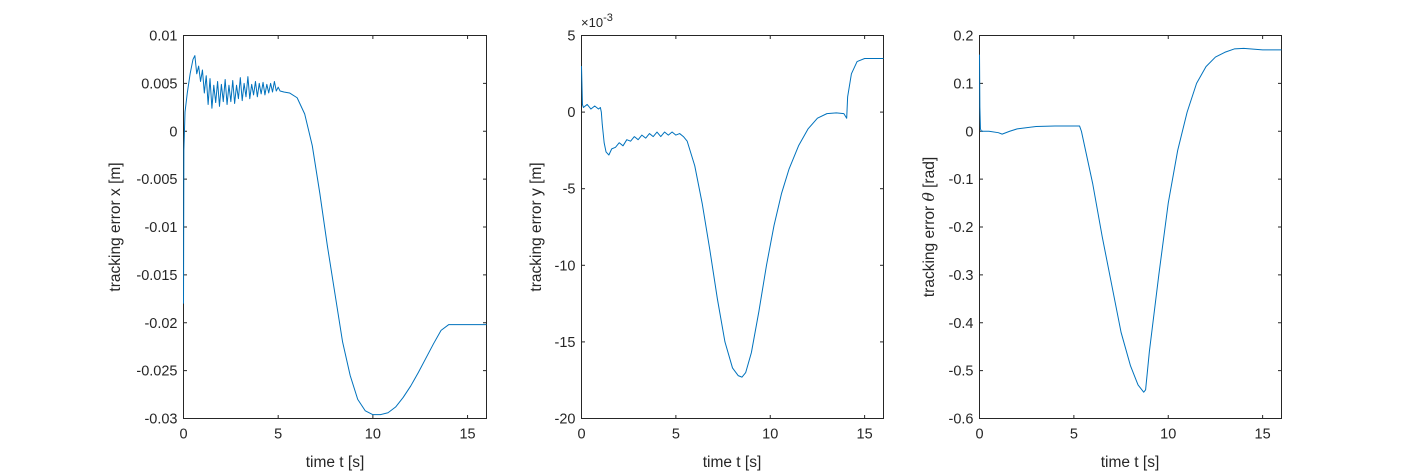 The image size is (1417, 472). What do you see at coordinates (160, 324) in the screenshot?
I see `y-tick-label: -0.02` at bounding box center [160, 324].